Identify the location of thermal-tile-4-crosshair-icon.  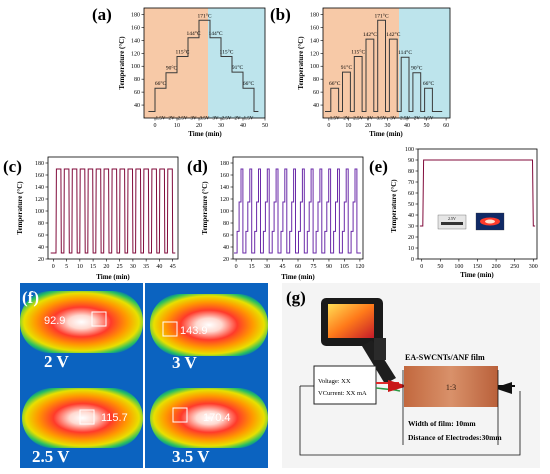
(180, 415).